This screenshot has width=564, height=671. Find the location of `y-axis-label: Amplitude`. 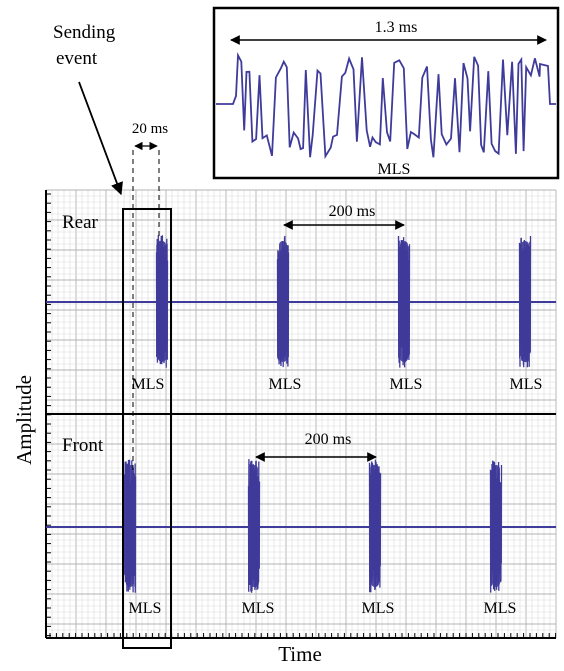

y-axis-label: Amplitude is located at coordinates (24, 420).